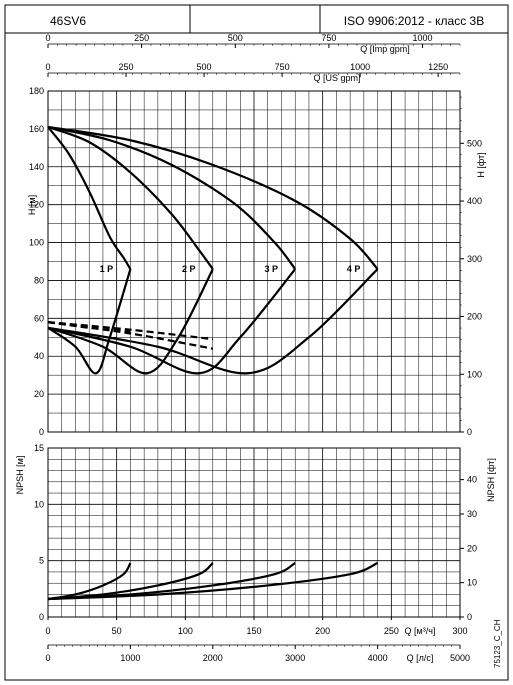  Describe the element at coordinates (256, 19) in the screenshot. I see `header-table: 46SV6 ISO 9906:2012 - класс 3B` at that location.